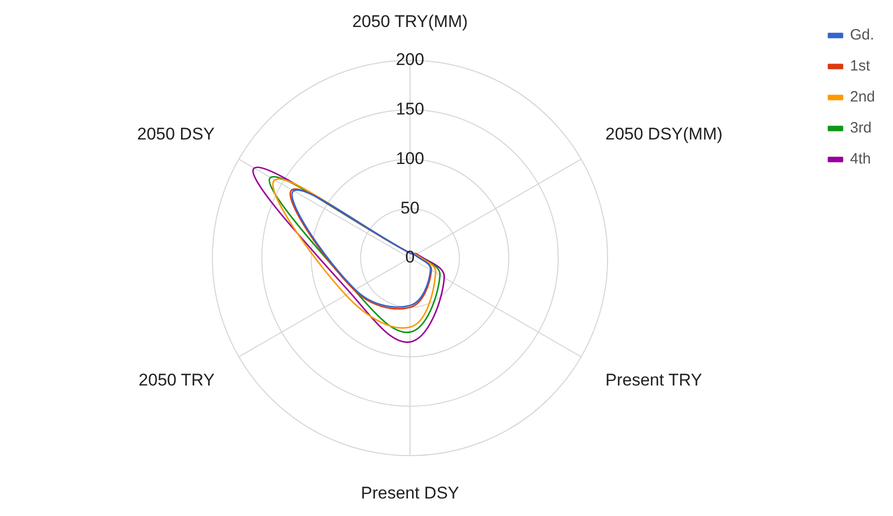  Describe the element at coordinates (860, 159) in the screenshot. I see `legend-label: 4th` at that location.